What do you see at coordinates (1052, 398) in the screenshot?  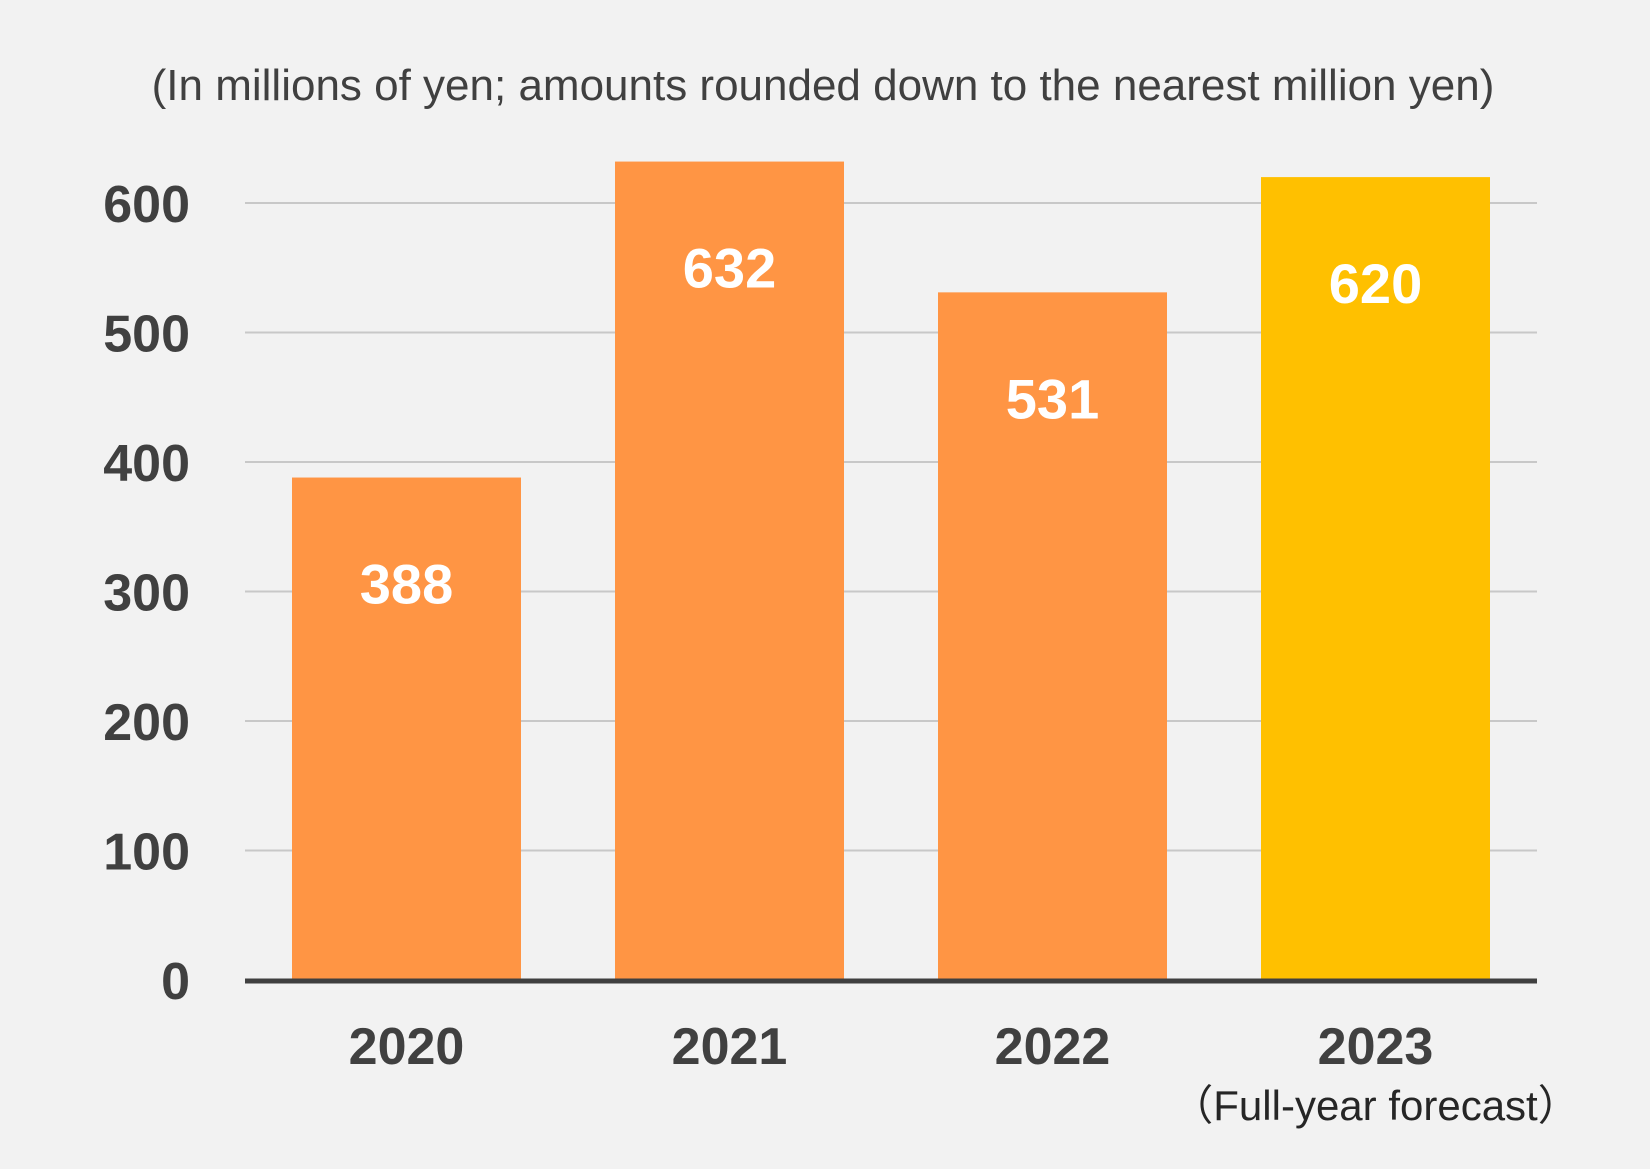 I see `value-label: 531` at bounding box center [1052, 398].